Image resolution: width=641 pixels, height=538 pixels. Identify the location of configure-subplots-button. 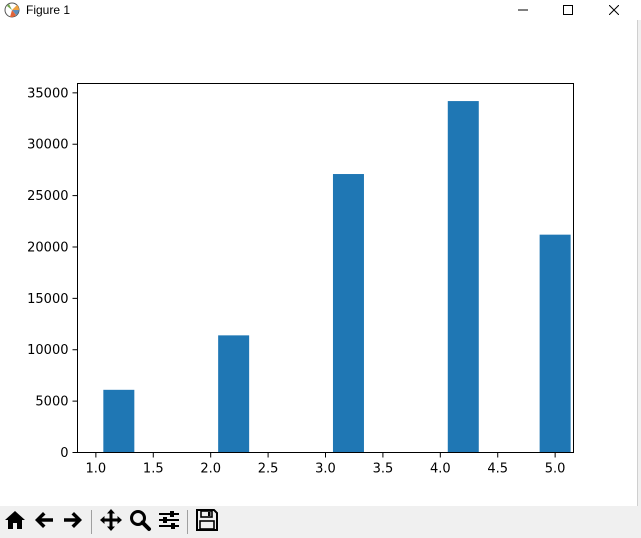
(169, 522).